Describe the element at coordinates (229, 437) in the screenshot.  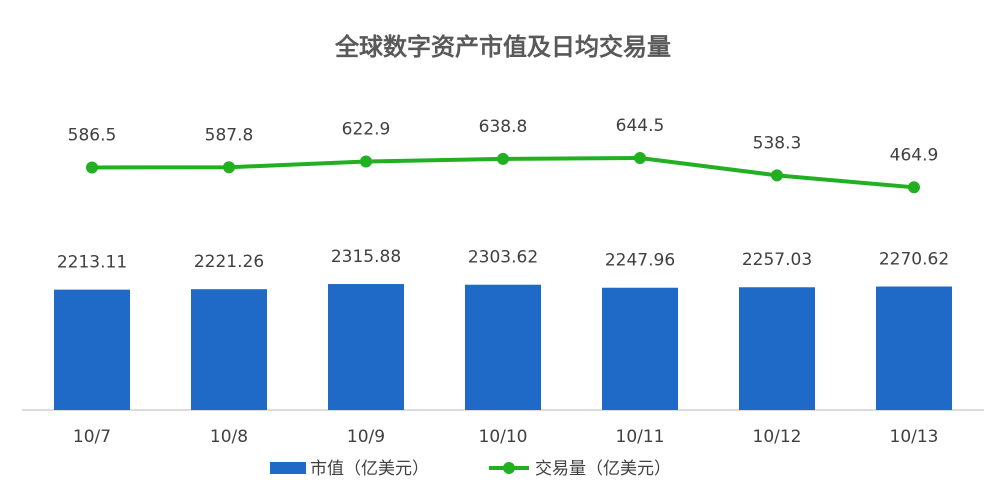
I see `x-tick-label: 10/8` at that location.